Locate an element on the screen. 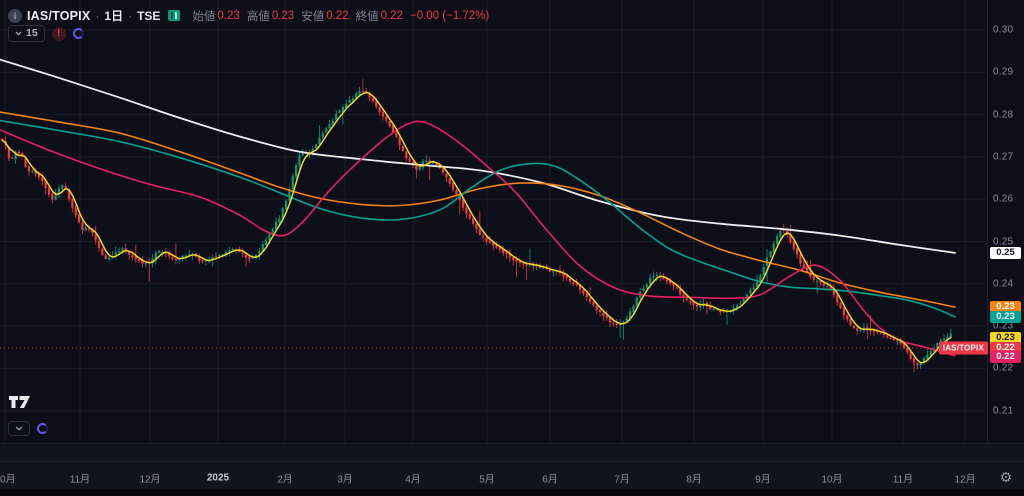 The height and width of the screenshot is (496, 1024). price-tick-label: 0.22 is located at coordinates (1003, 368).